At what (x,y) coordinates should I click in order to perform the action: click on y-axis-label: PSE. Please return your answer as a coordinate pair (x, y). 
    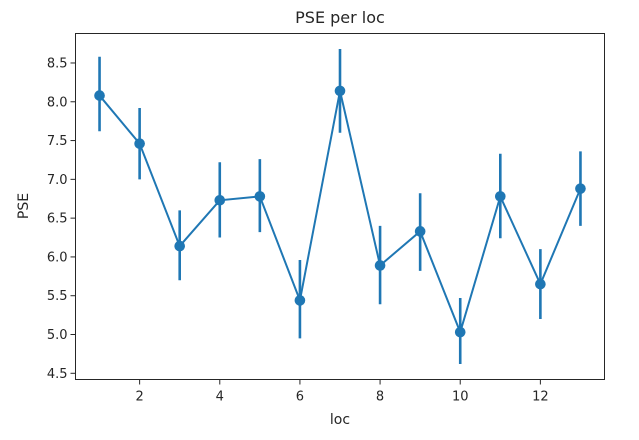
    Looking at the image, I should click on (24, 206).